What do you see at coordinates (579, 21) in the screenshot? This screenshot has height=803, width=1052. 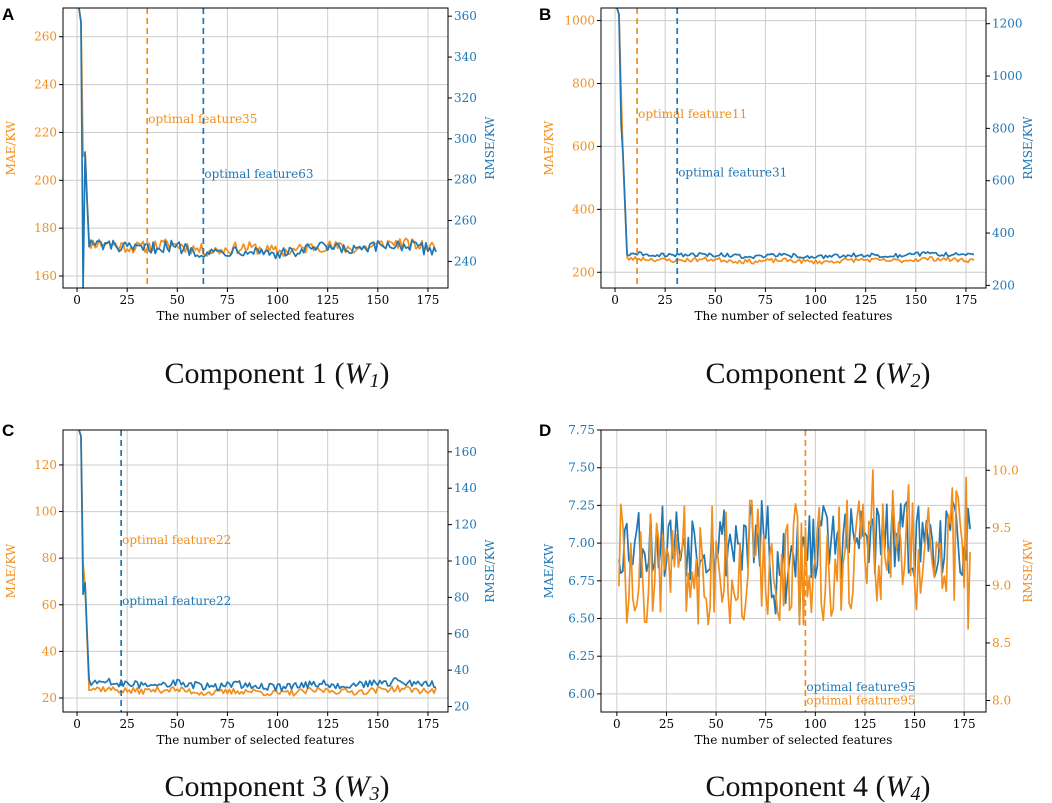 I see `y-left-tick-label: 1000` at bounding box center [579, 21].